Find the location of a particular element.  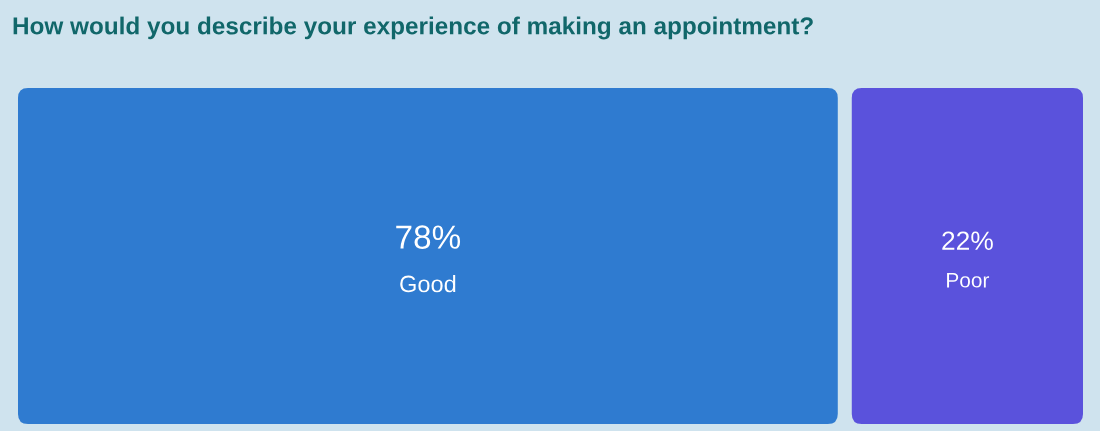

data-label: 22% is located at coordinates (967, 240).